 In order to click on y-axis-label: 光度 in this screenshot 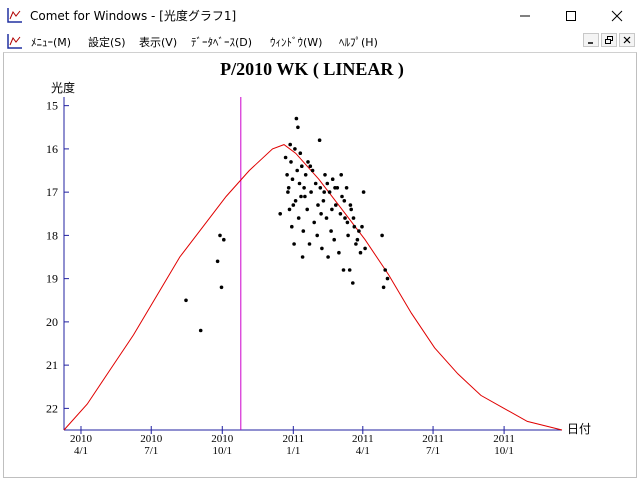, I will do `click(63, 87)`.